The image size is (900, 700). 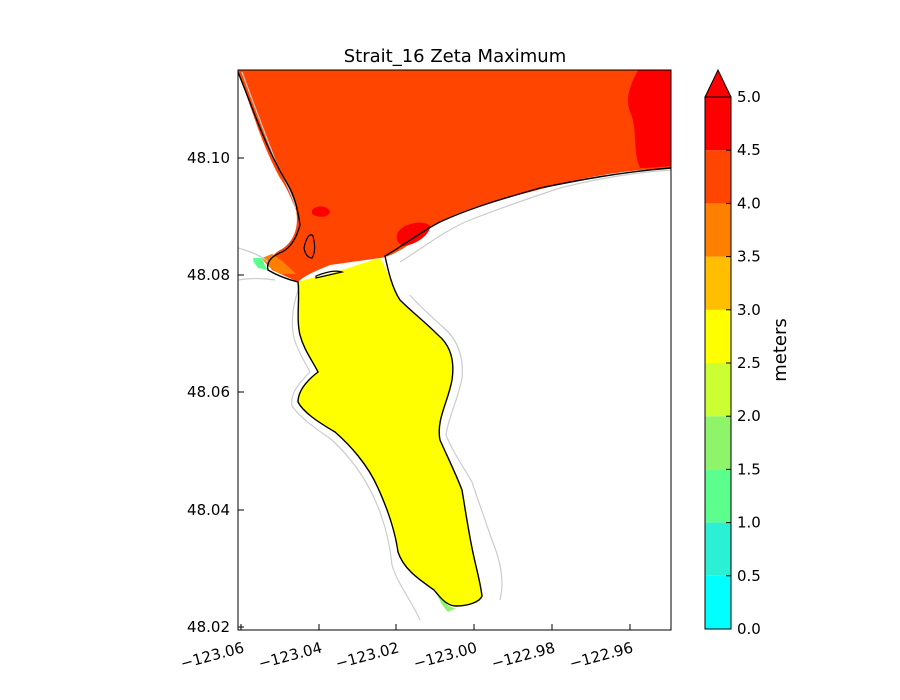 I want to click on colorbar-tick-label: 0.5, so click(x=749, y=576).